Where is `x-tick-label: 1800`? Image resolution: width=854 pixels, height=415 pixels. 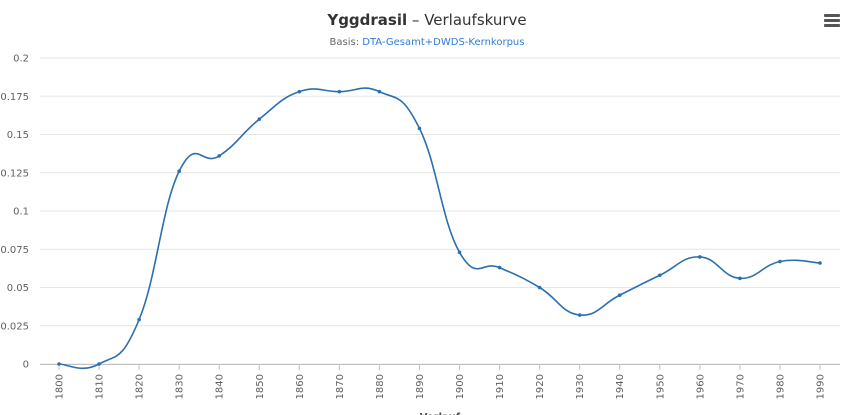 x-tick-label: 1800 is located at coordinates (60, 386).